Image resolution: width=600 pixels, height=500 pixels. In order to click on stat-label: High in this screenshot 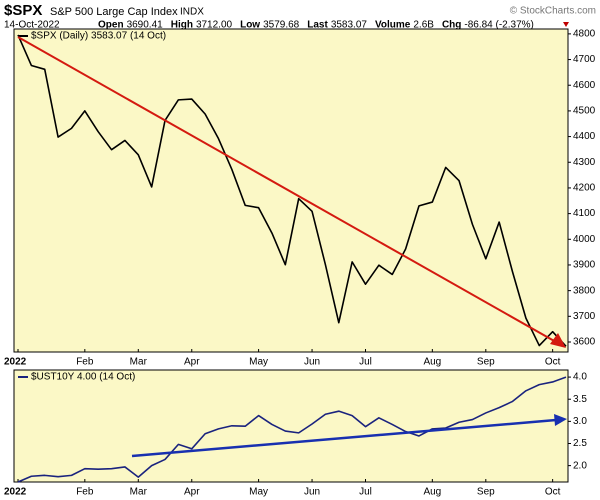, I will do `click(182, 25)`.